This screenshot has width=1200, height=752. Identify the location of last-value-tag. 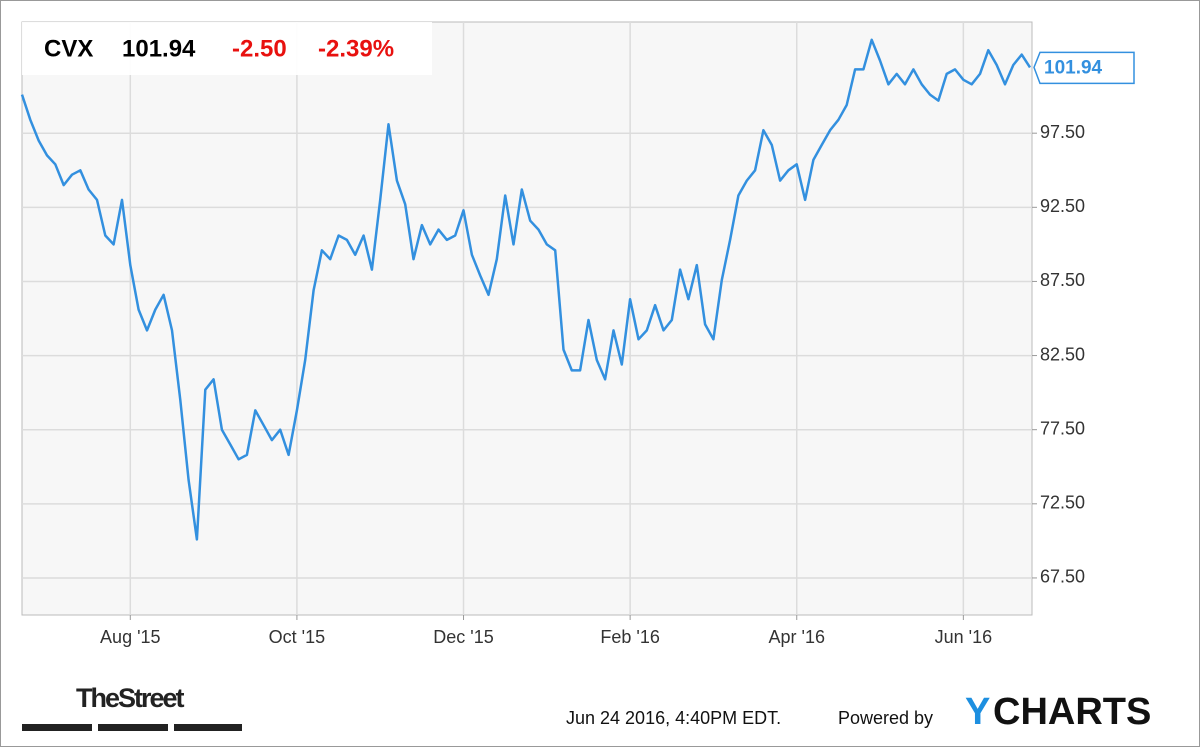
(1084, 68).